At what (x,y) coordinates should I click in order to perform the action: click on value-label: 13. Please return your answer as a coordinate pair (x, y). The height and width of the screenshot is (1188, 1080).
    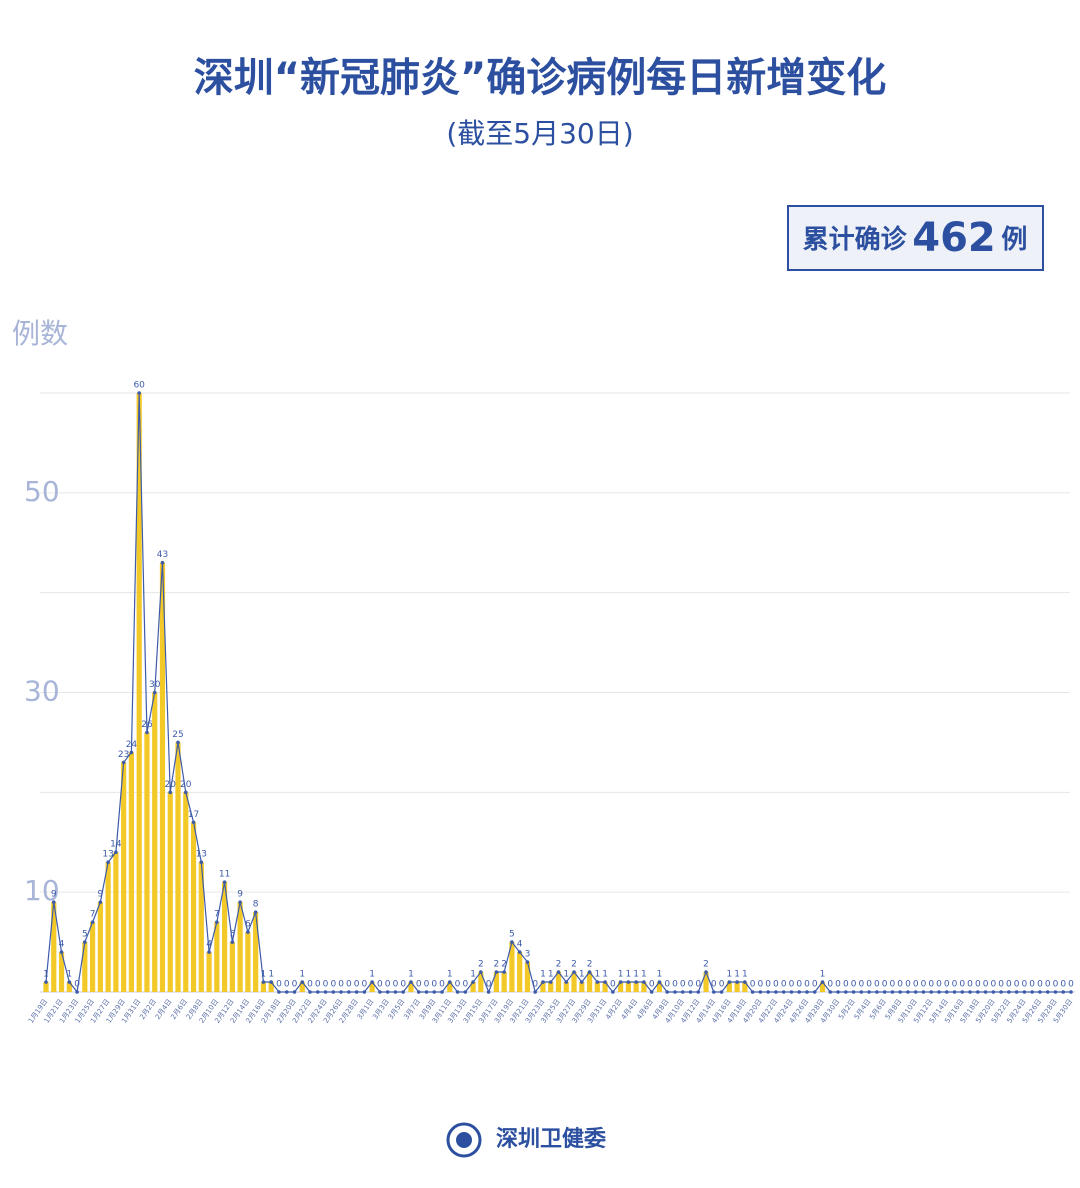
    Looking at the image, I should click on (201, 855).